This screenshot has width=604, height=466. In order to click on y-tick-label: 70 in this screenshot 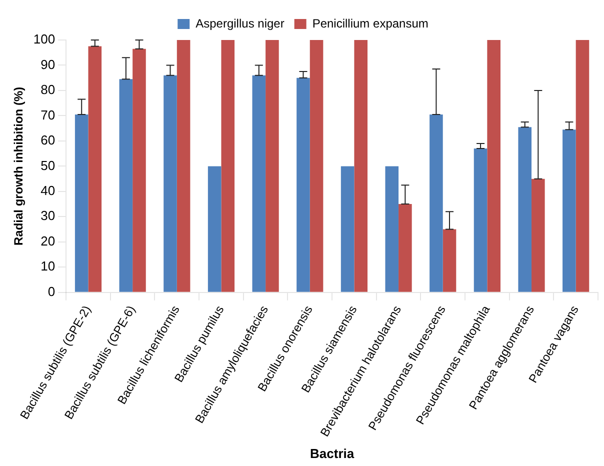, I will do `click(48, 114)`.